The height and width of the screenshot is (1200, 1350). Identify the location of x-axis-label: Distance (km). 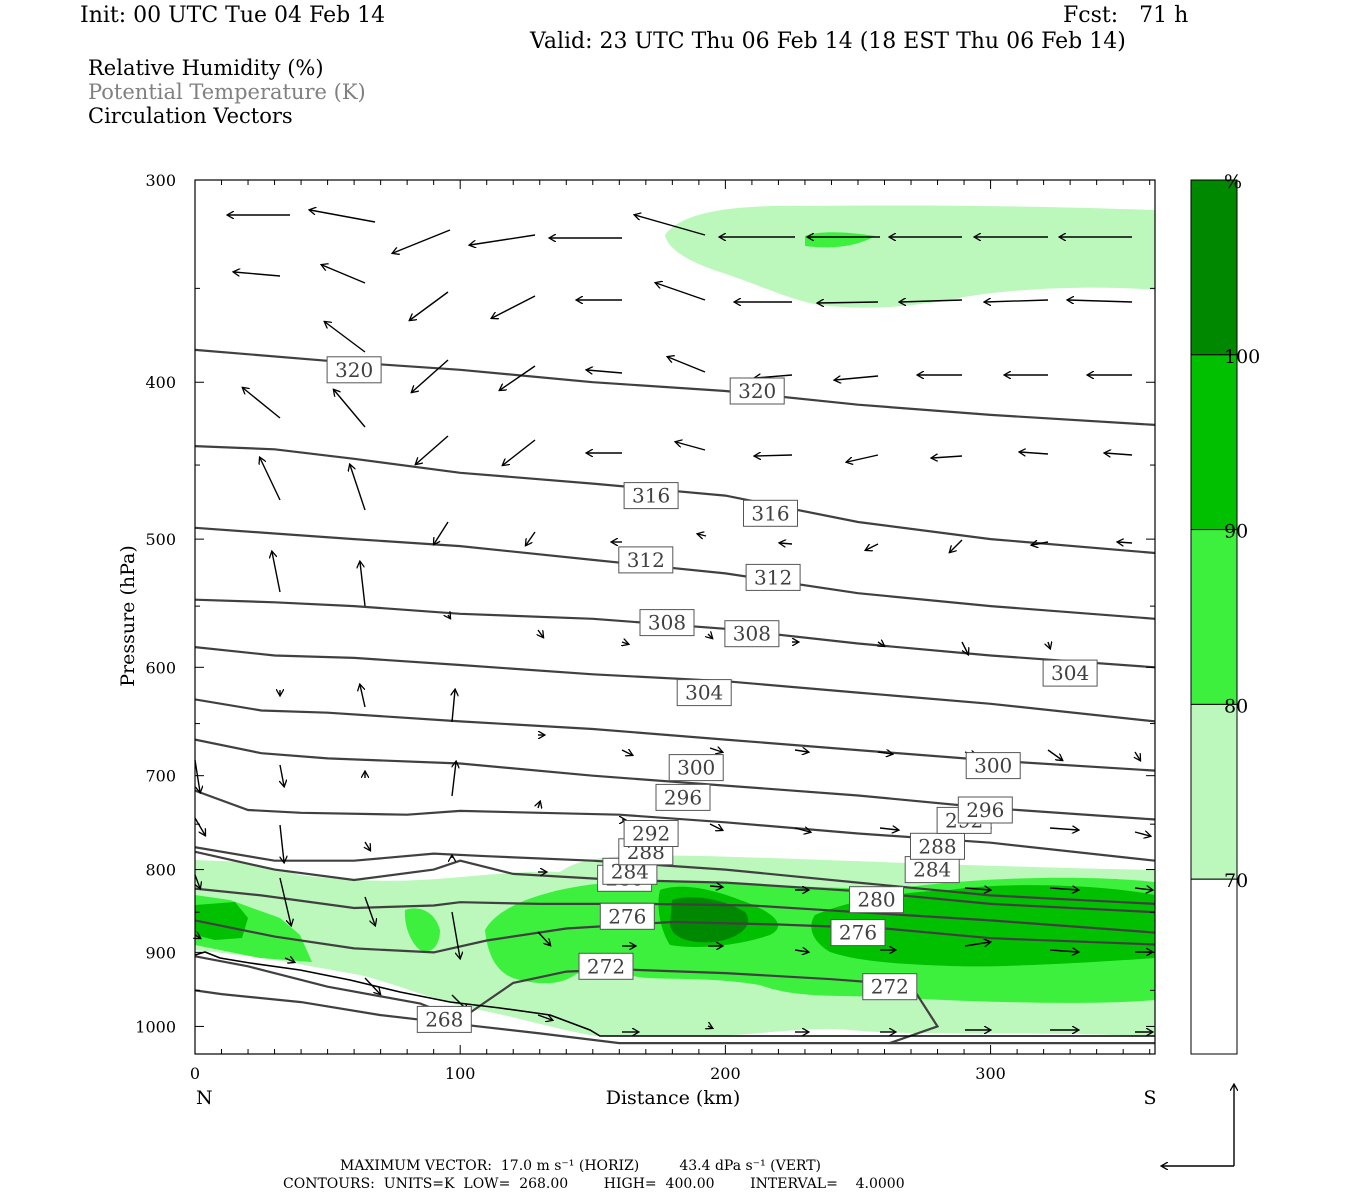
(673, 1098).